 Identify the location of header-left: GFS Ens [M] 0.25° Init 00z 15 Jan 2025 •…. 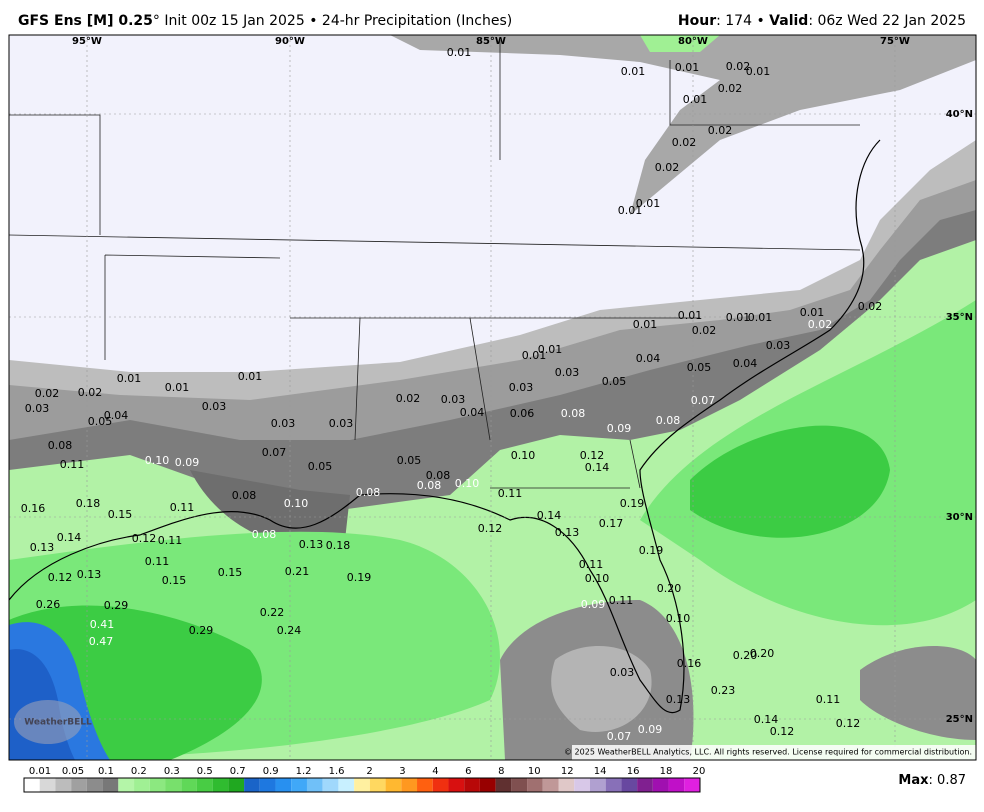
(265, 21).